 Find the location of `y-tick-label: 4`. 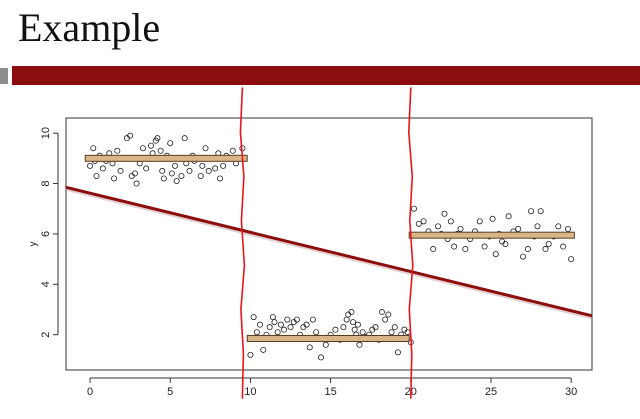

y-tick-label: 4 is located at coordinates (46, 284).